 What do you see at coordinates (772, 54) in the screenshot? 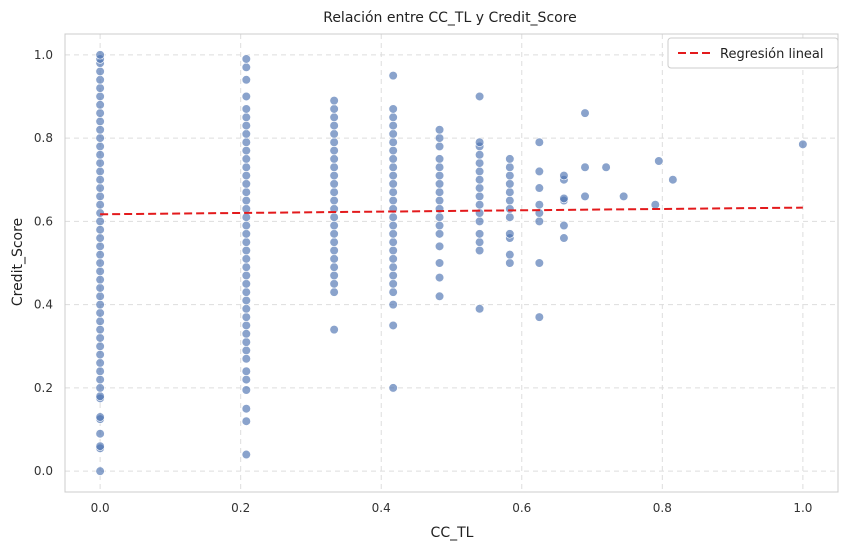
I see `legend-label: Regresión lineal` at bounding box center [772, 54].